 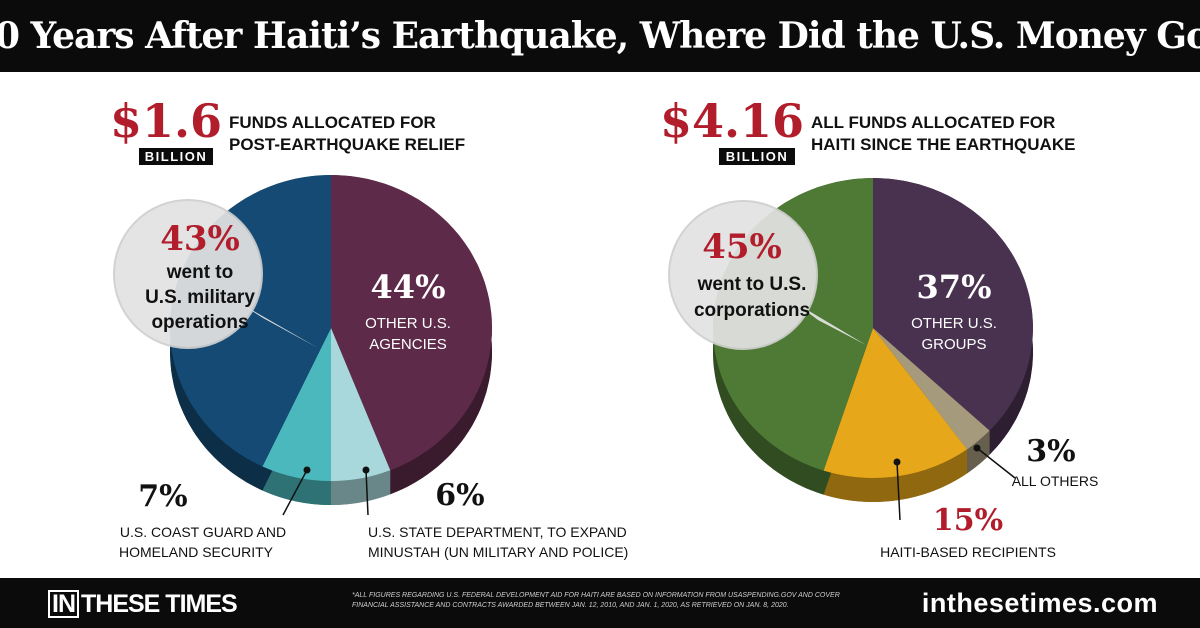 I want to click on left-callout-line3: operations, so click(x=199, y=322).